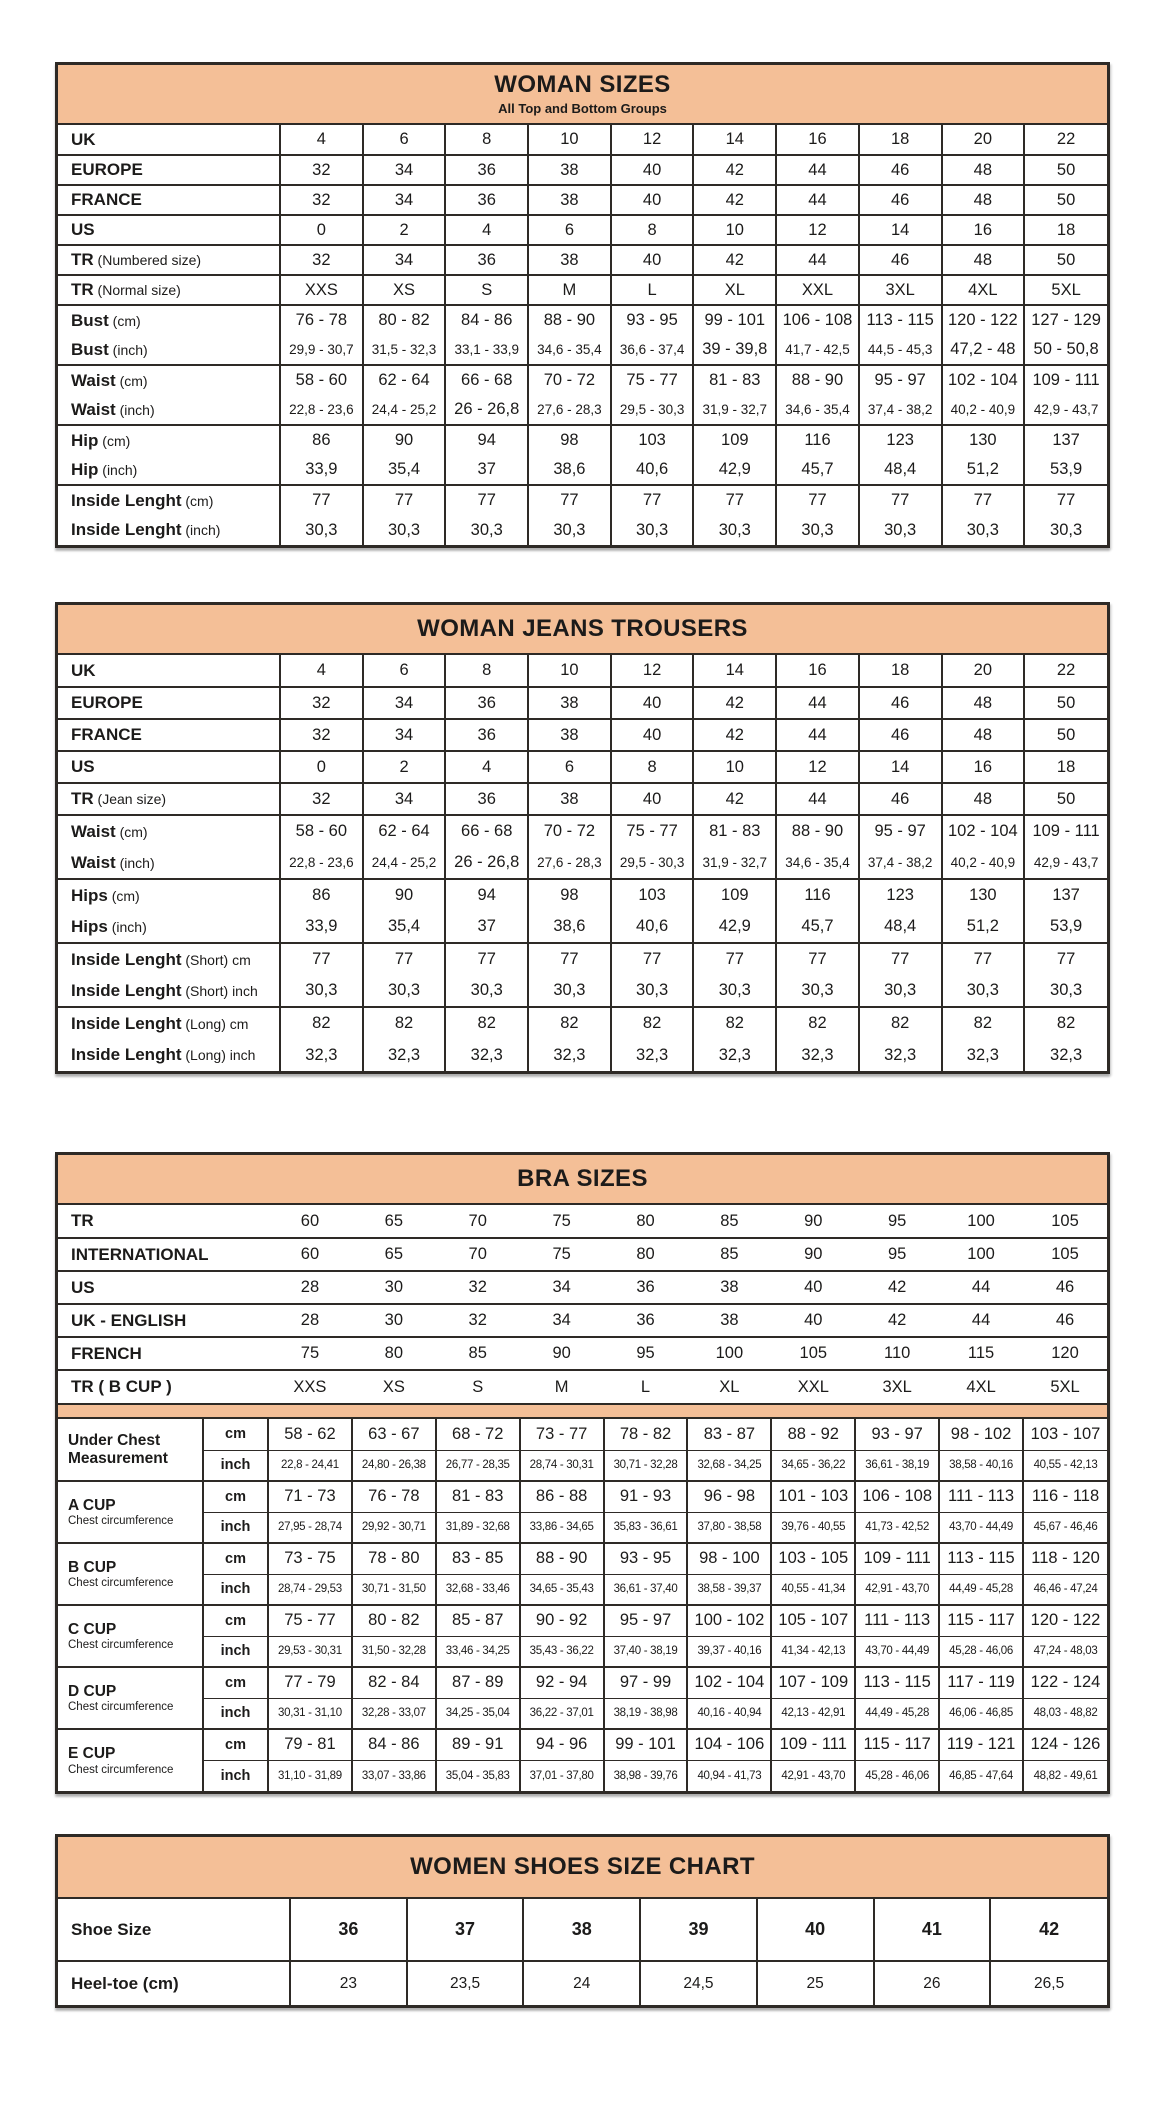 This screenshot has width=1164, height=2110. I want to click on size-value-cell: 80 - 82, so click(393, 1620).